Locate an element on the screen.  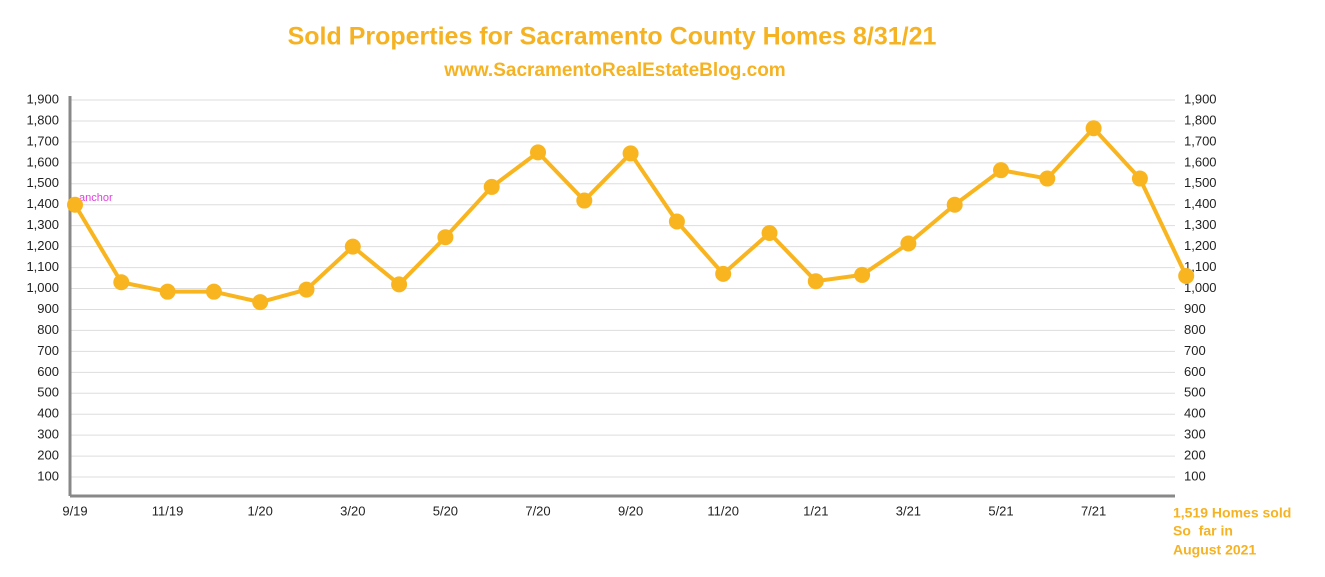
y-tick-label: 700 is located at coordinates (48, 350).